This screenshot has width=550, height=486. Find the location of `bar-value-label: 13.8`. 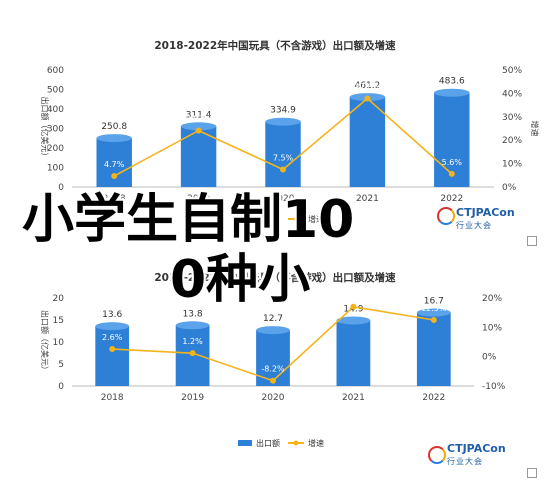

bar-value-label: 13.8 is located at coordinates (193, 314).